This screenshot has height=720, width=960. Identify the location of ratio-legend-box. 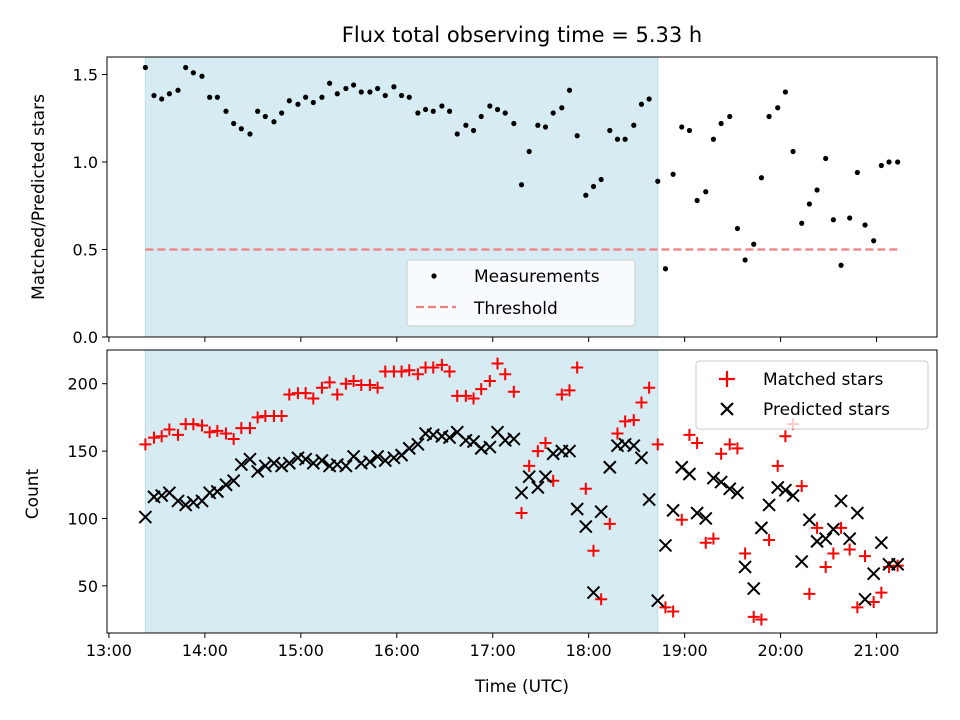
(521, 293).